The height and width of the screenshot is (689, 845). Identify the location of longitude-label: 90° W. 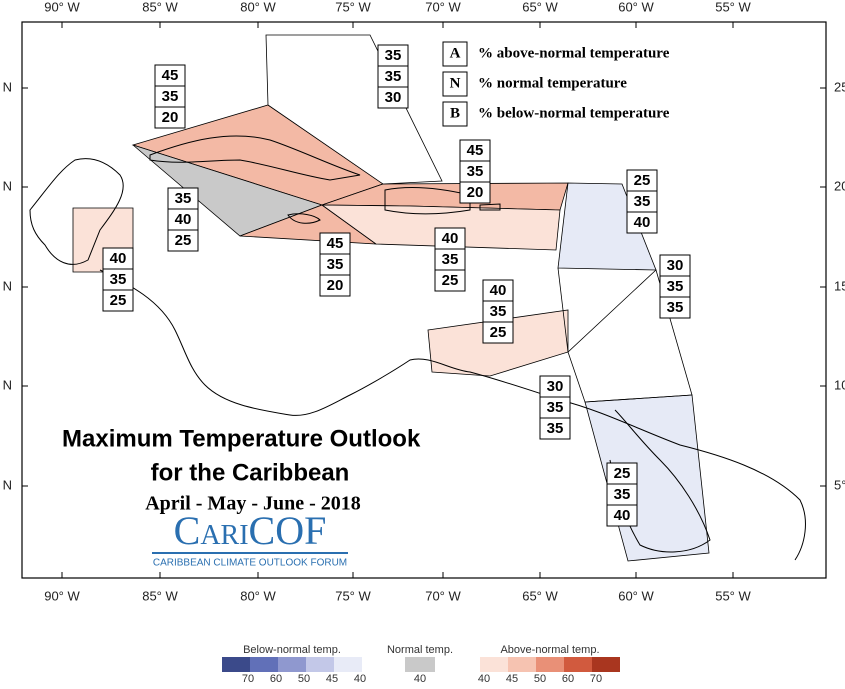
(62, 7).